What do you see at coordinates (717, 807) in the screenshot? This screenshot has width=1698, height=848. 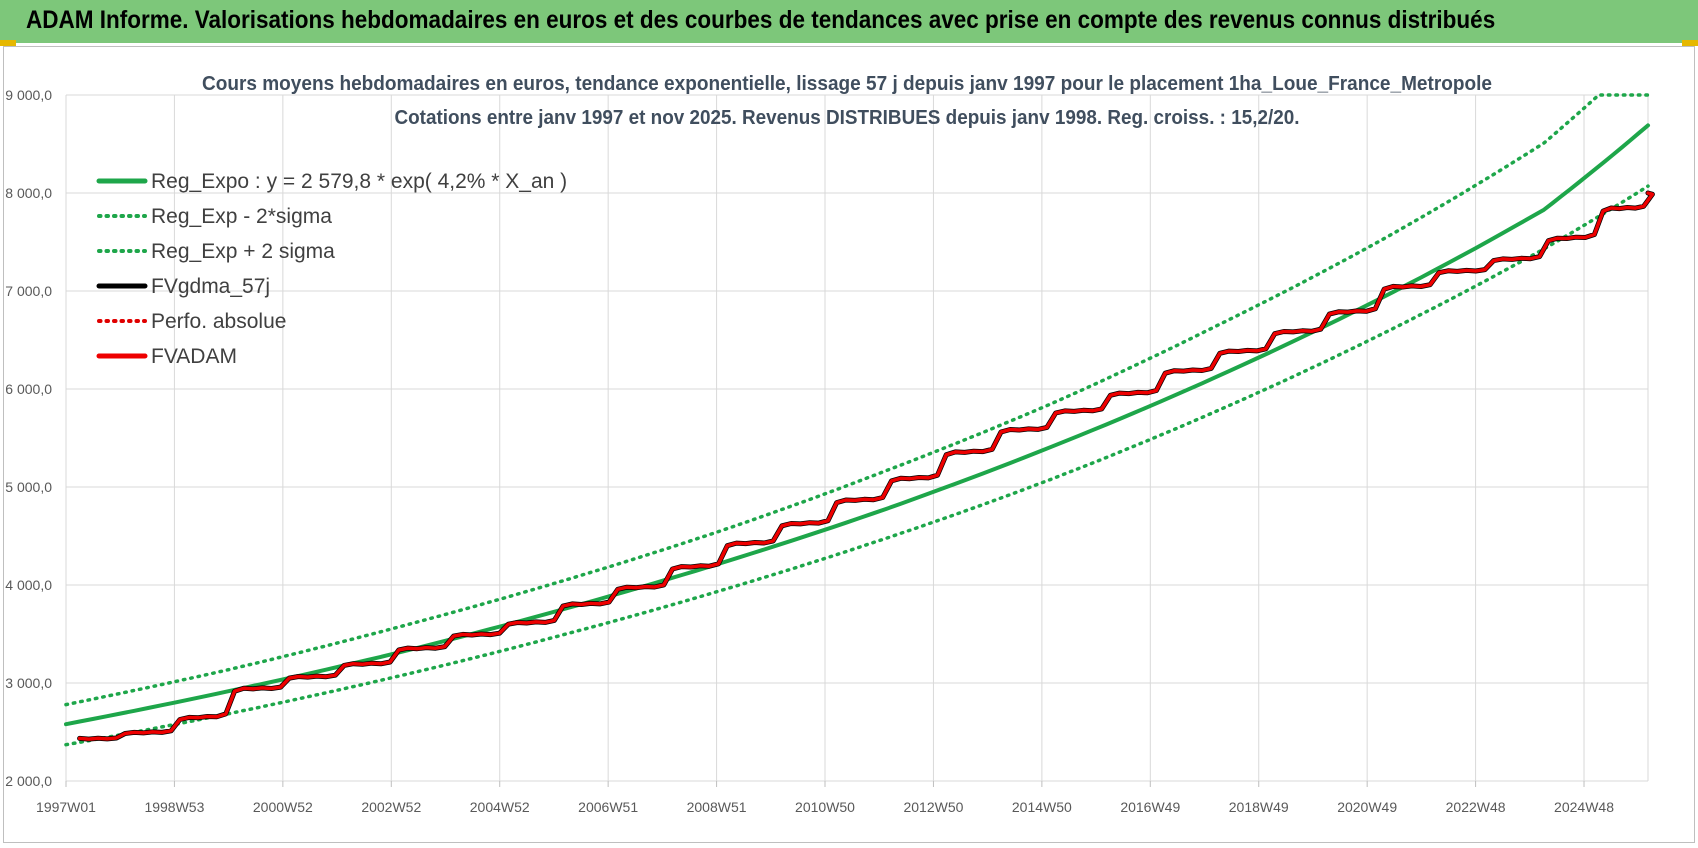 I see `x-tick-label: 2008W51` at bounding box center [717, 807].